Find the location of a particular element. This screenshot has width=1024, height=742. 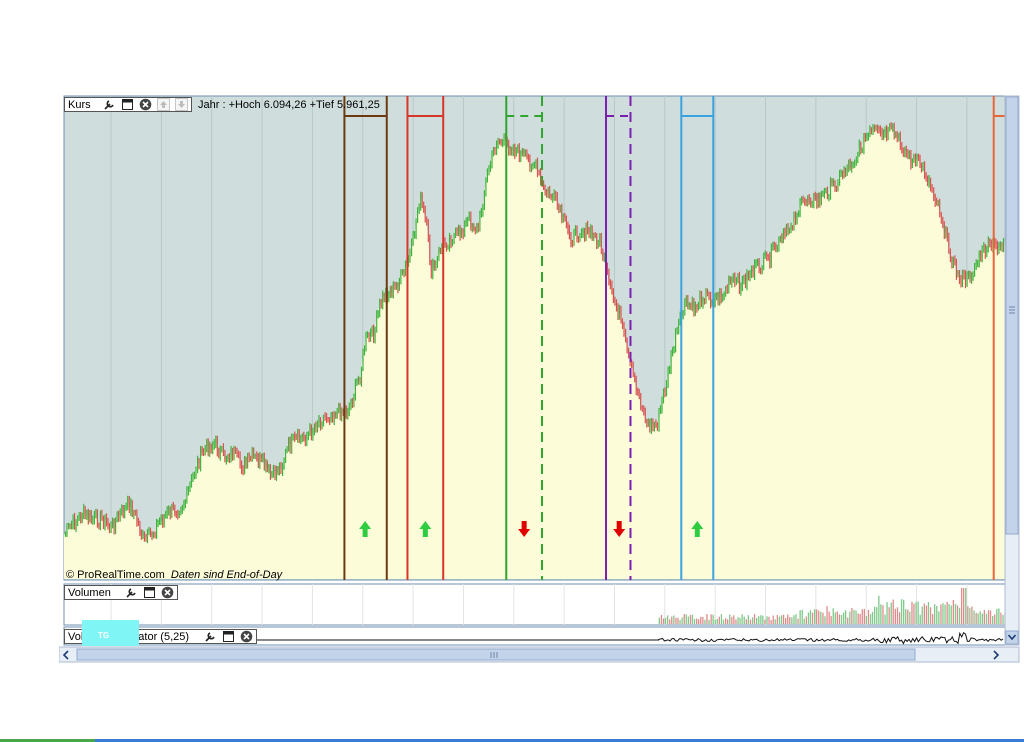

vertical-scroll-thumb is located at coordinates (1012, 315).